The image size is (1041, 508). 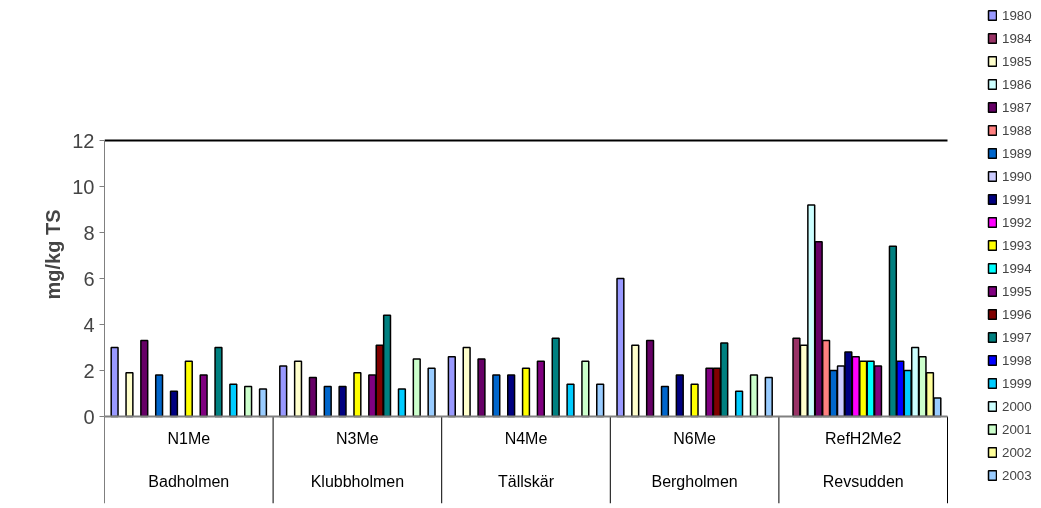 I want to click on legend-label: 1997, so click(x=1017, y=337).